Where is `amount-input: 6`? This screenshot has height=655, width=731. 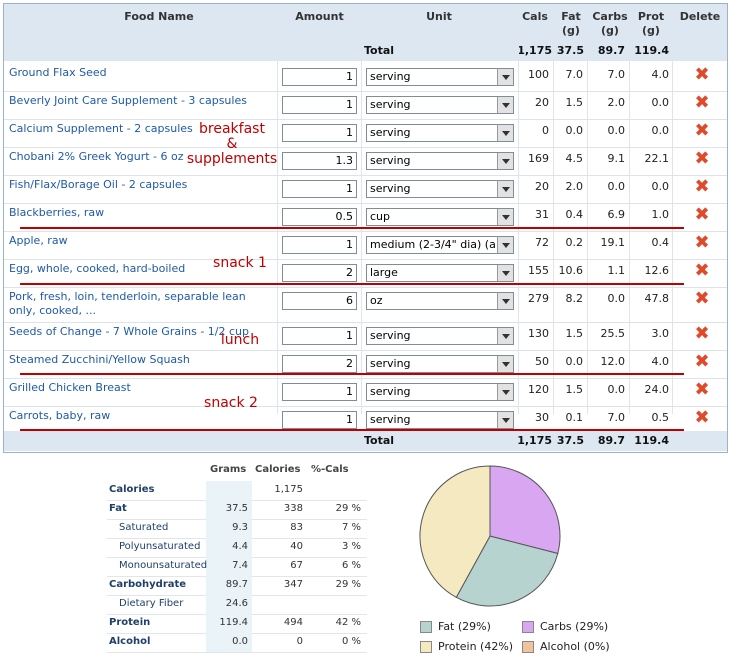 amount-input: 6 is located at coordinates (319, 301).